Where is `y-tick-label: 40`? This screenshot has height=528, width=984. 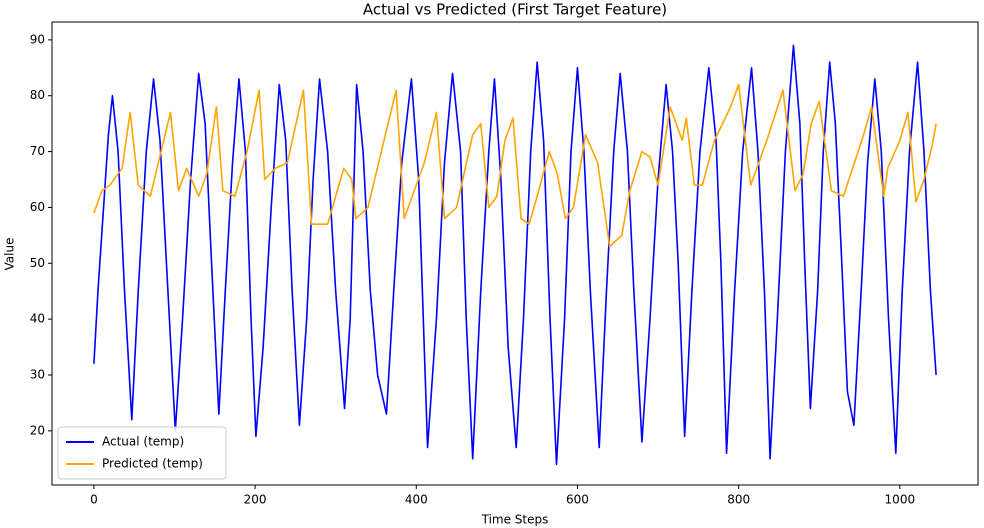 y-tick-label: 40 is located at coordinates (37, 319).